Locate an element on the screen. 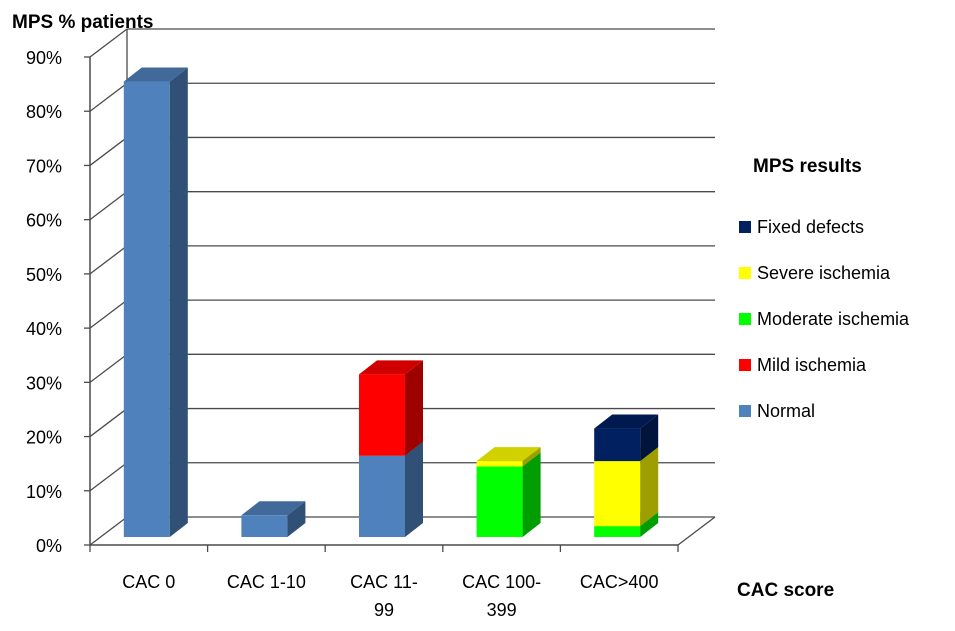  y-tick-label: 90% is located at coordinates (44, 58).